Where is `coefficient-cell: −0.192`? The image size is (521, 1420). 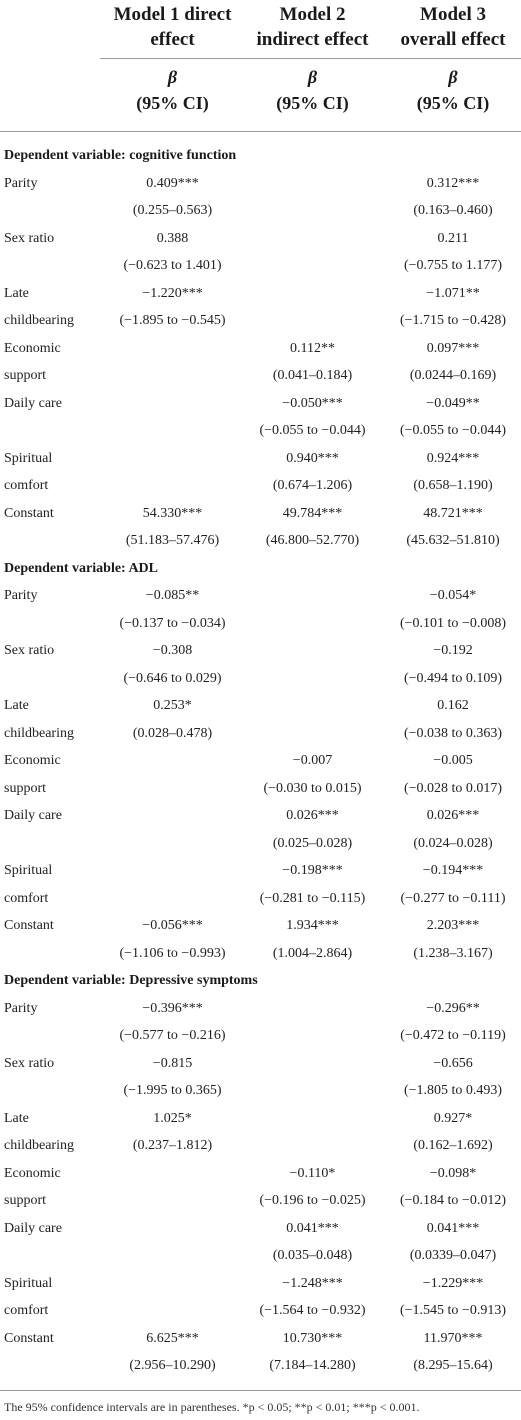 coefficient-cell: −0.192 is located at coordinates (453, 650).